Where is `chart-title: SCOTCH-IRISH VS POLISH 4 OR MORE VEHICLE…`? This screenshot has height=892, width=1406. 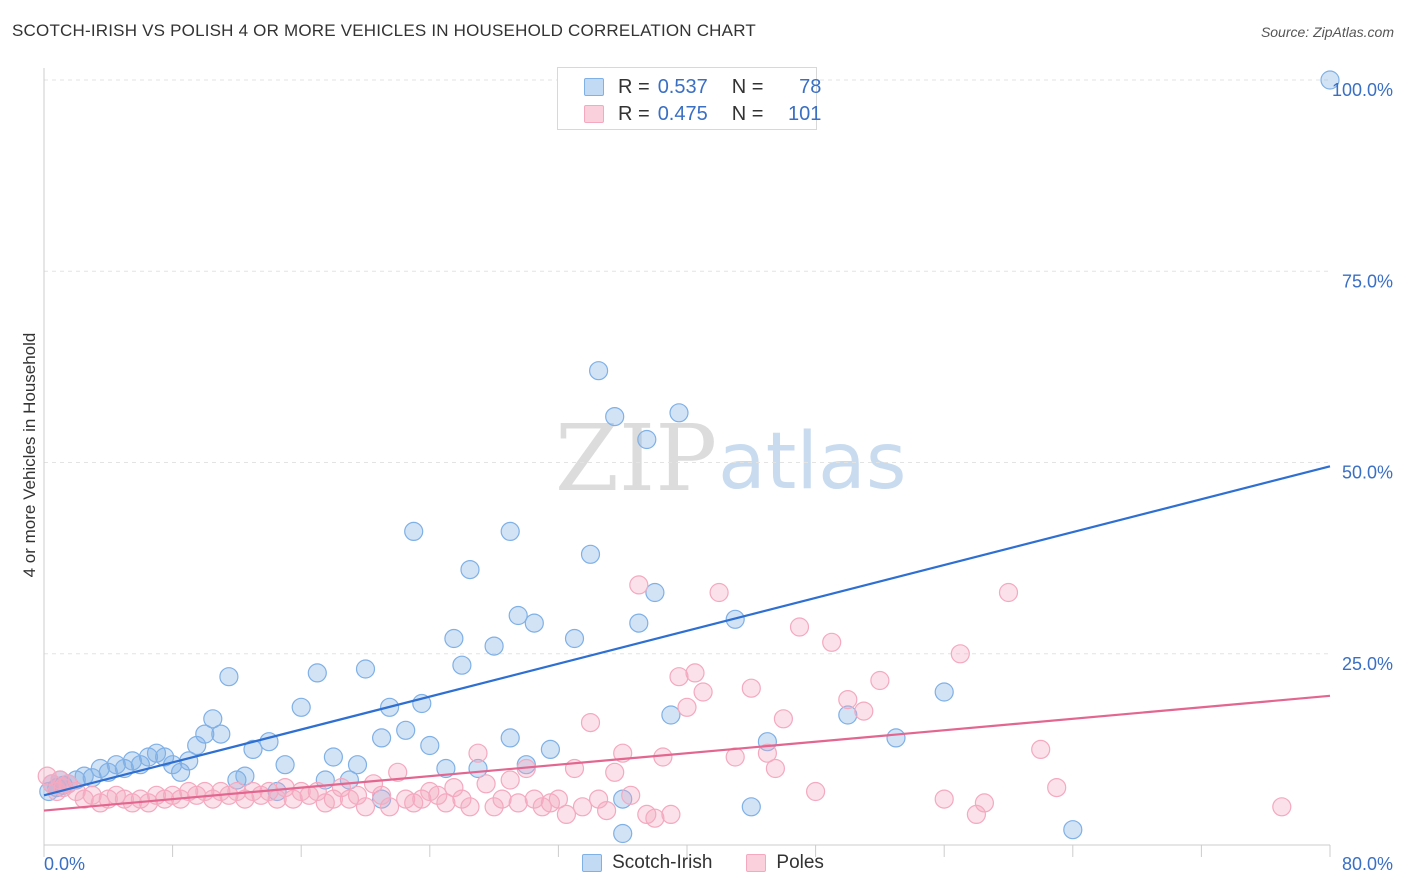
chart-title: SCOTCH-IRISH VS POLISH 4 OR MORE VEHICLE… is located at coordinates (384, 30).